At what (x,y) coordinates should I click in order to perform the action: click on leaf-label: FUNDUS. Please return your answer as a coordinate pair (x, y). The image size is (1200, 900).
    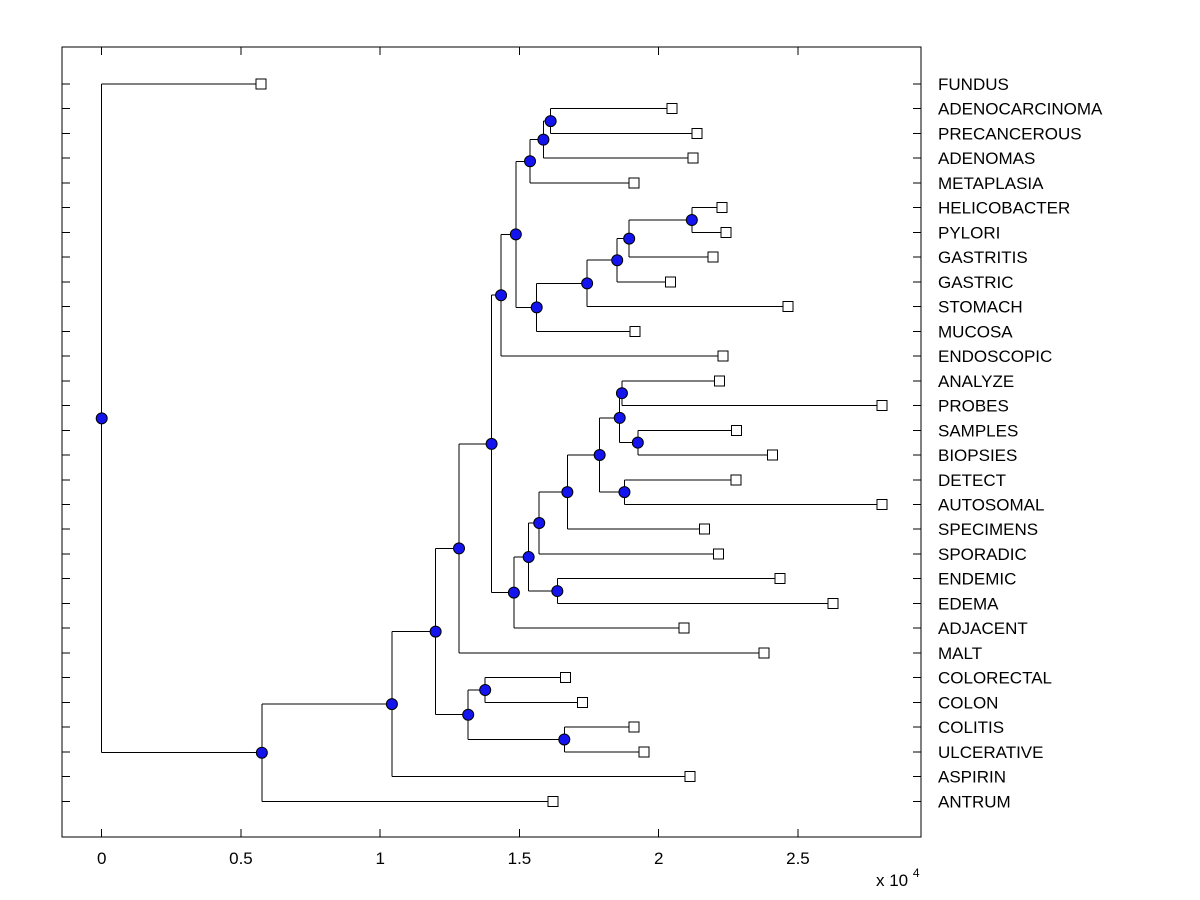
    Looking at the image, I should click on (973, 84).